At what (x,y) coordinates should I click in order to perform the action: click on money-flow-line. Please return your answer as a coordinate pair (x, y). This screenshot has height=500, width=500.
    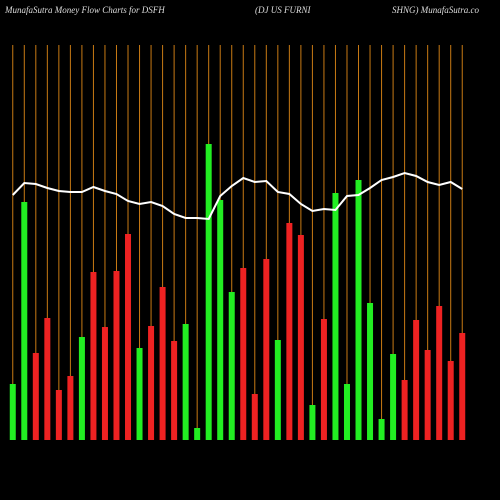
    Looking at the image, I should click on (237, 196).